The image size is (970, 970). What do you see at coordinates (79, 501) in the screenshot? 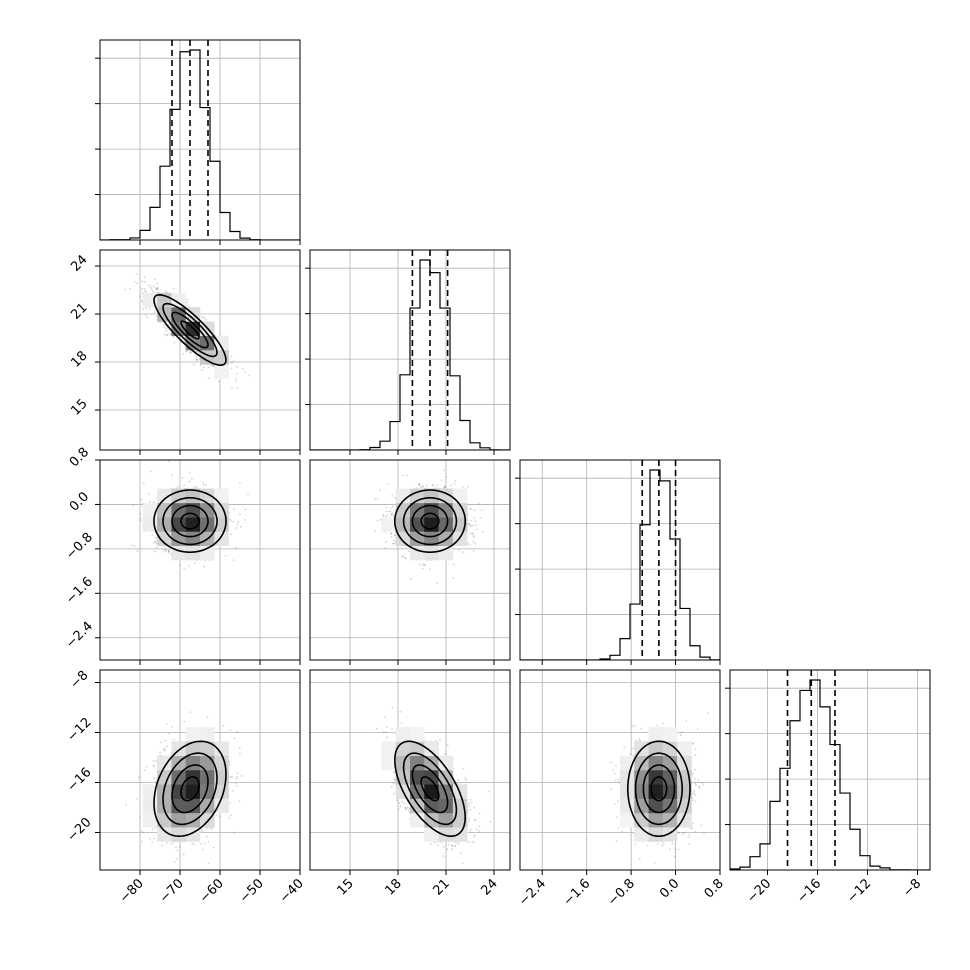
I see `y-tick-label: 0.0` at bounding box center [79, 501].